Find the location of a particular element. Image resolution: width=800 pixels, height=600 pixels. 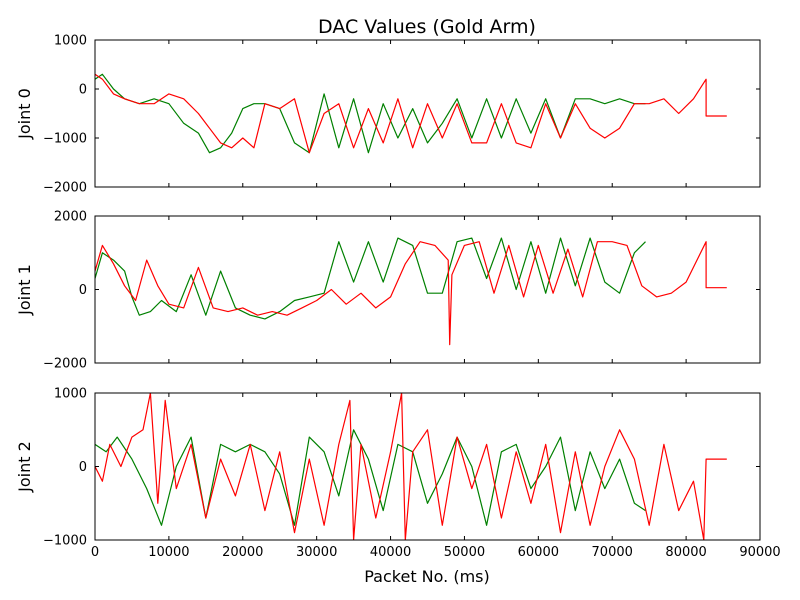

y-axis-label: Joint 2 is located at coordinates (24, 467).